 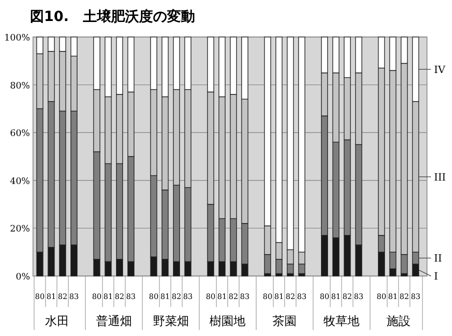 I want to click on text: 水田, so click(x=56, y=321).